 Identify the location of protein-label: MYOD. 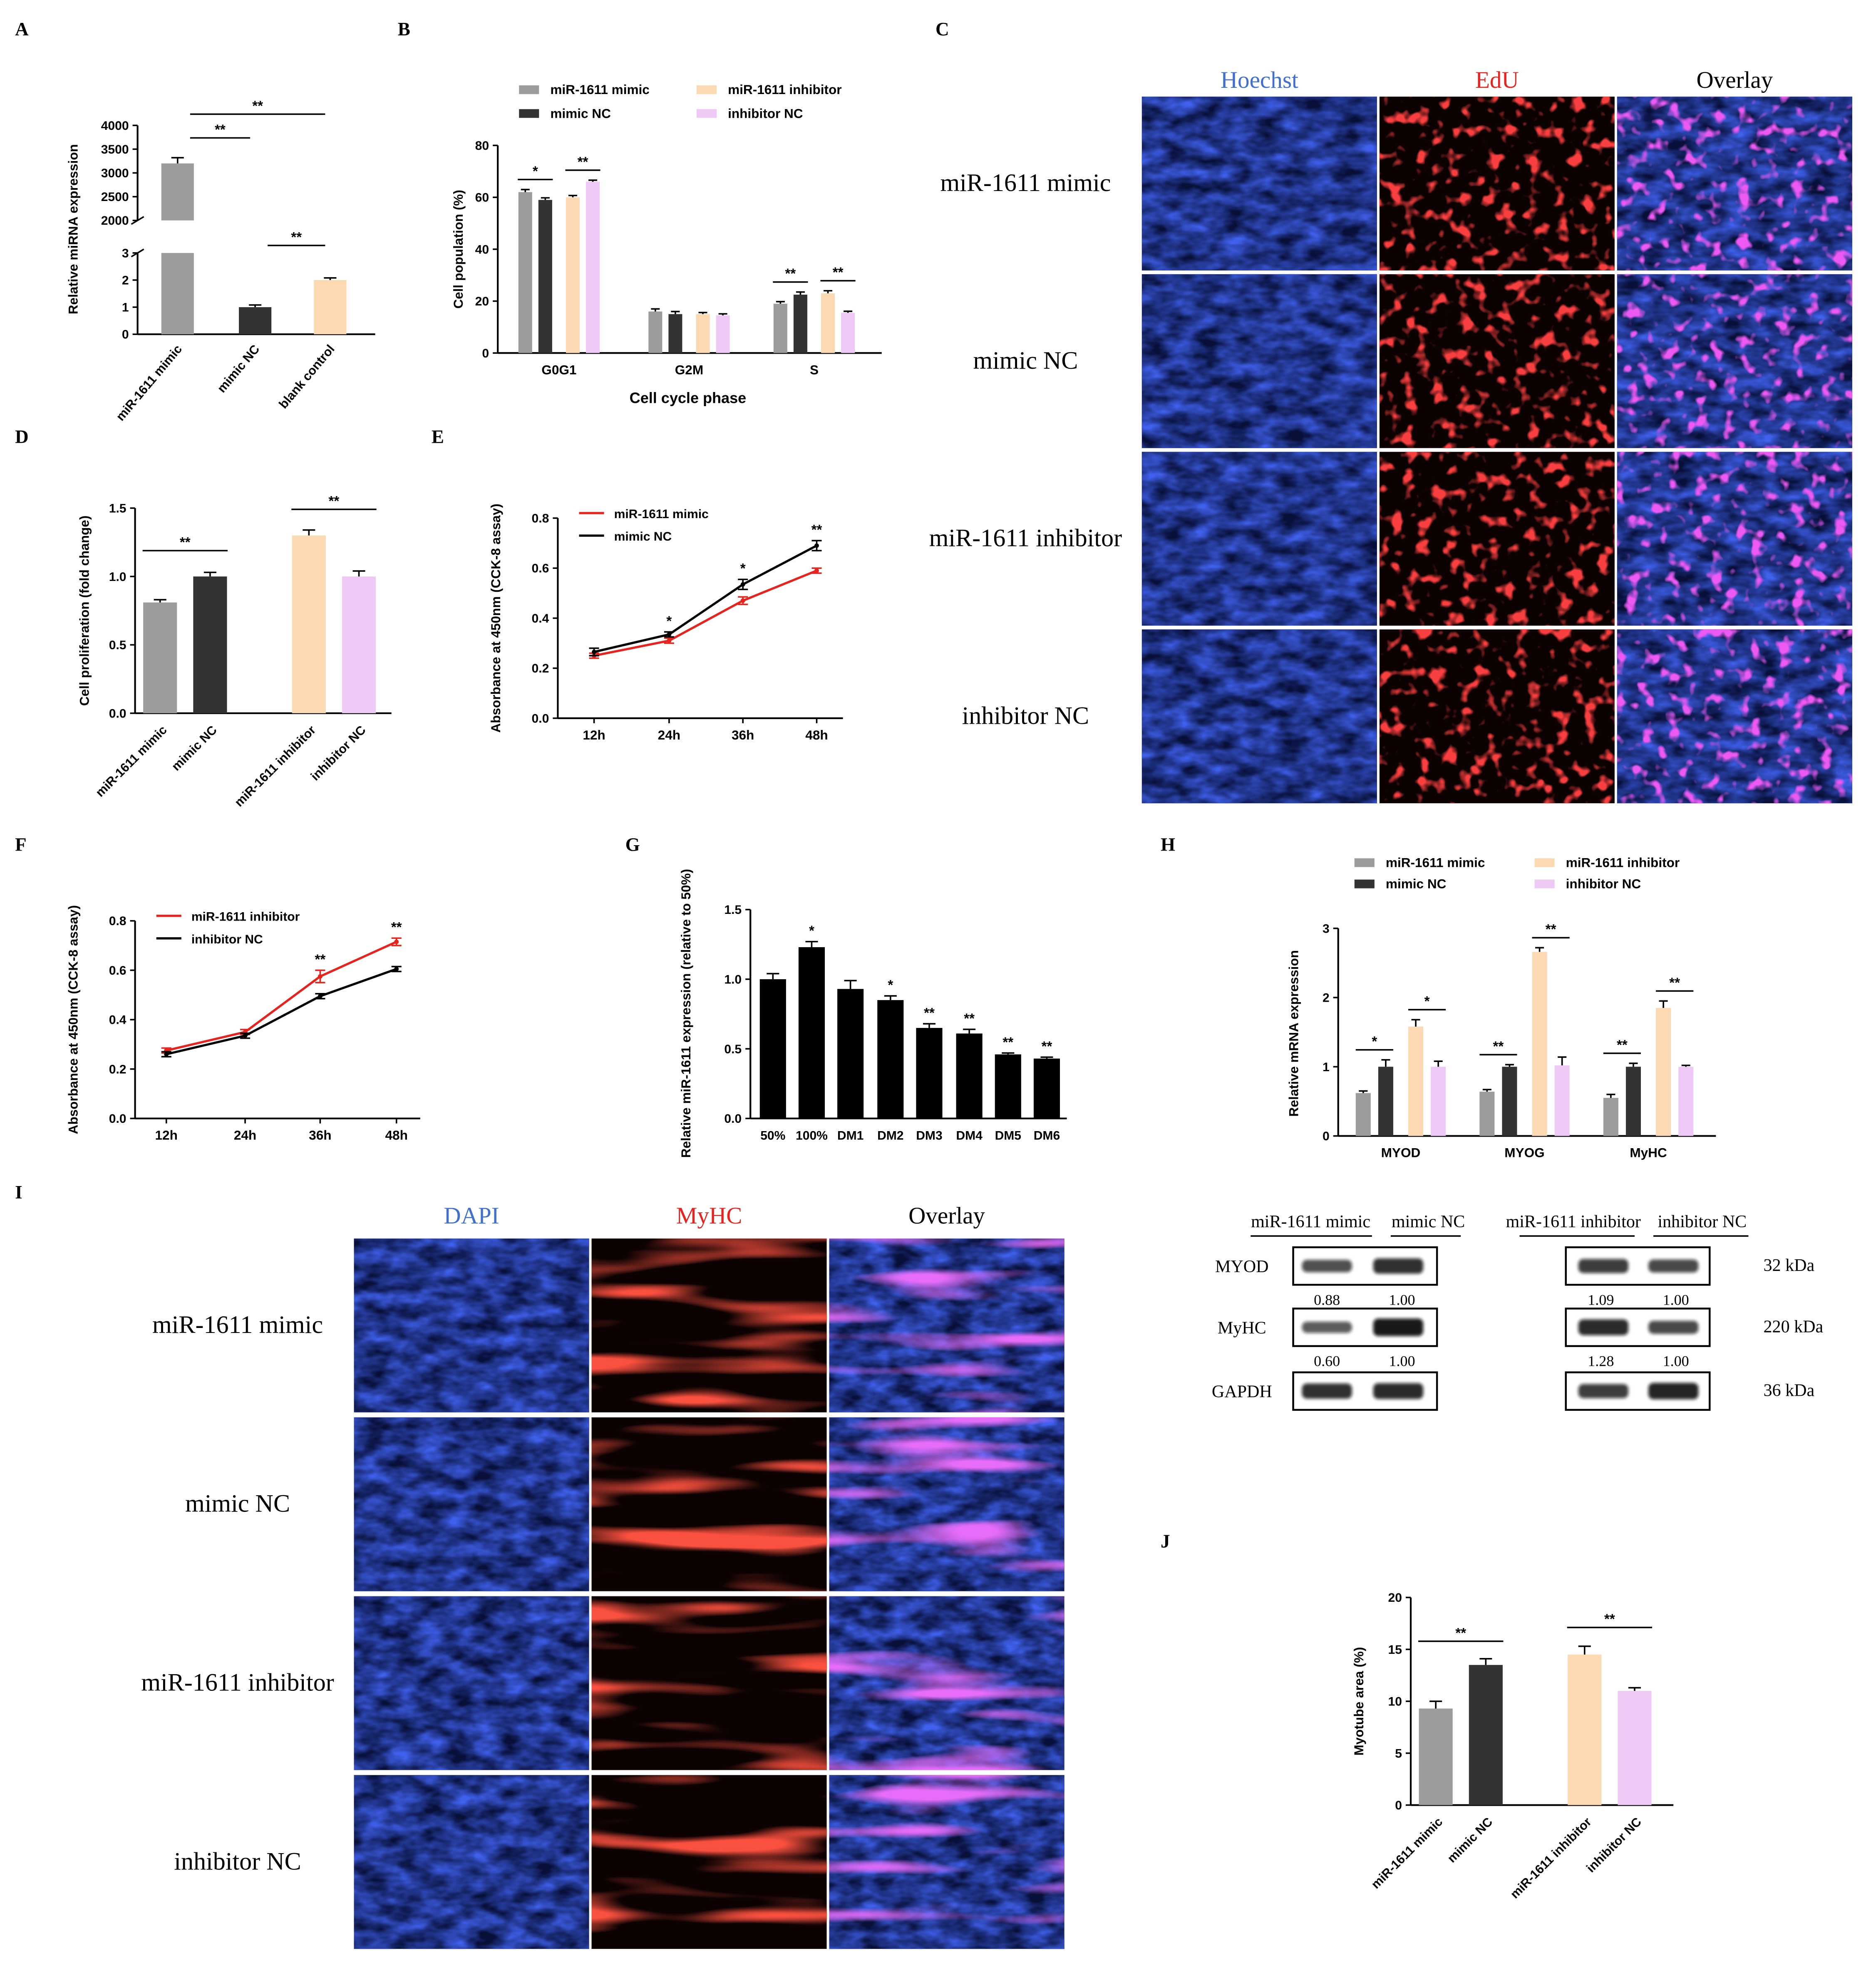
(1242, 1266).